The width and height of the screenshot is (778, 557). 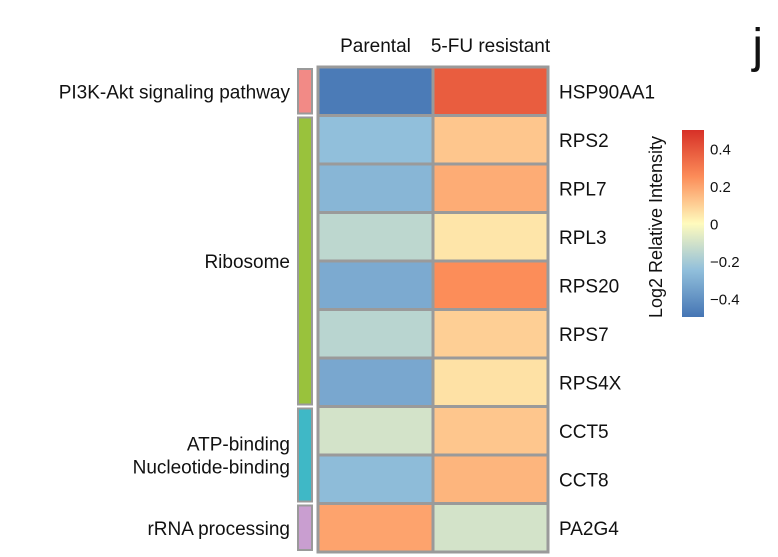 What do you see at coordinates (218, 529) in the screenshot?
I see `group-label: rRNA processing` at bounding box center [218, 529].